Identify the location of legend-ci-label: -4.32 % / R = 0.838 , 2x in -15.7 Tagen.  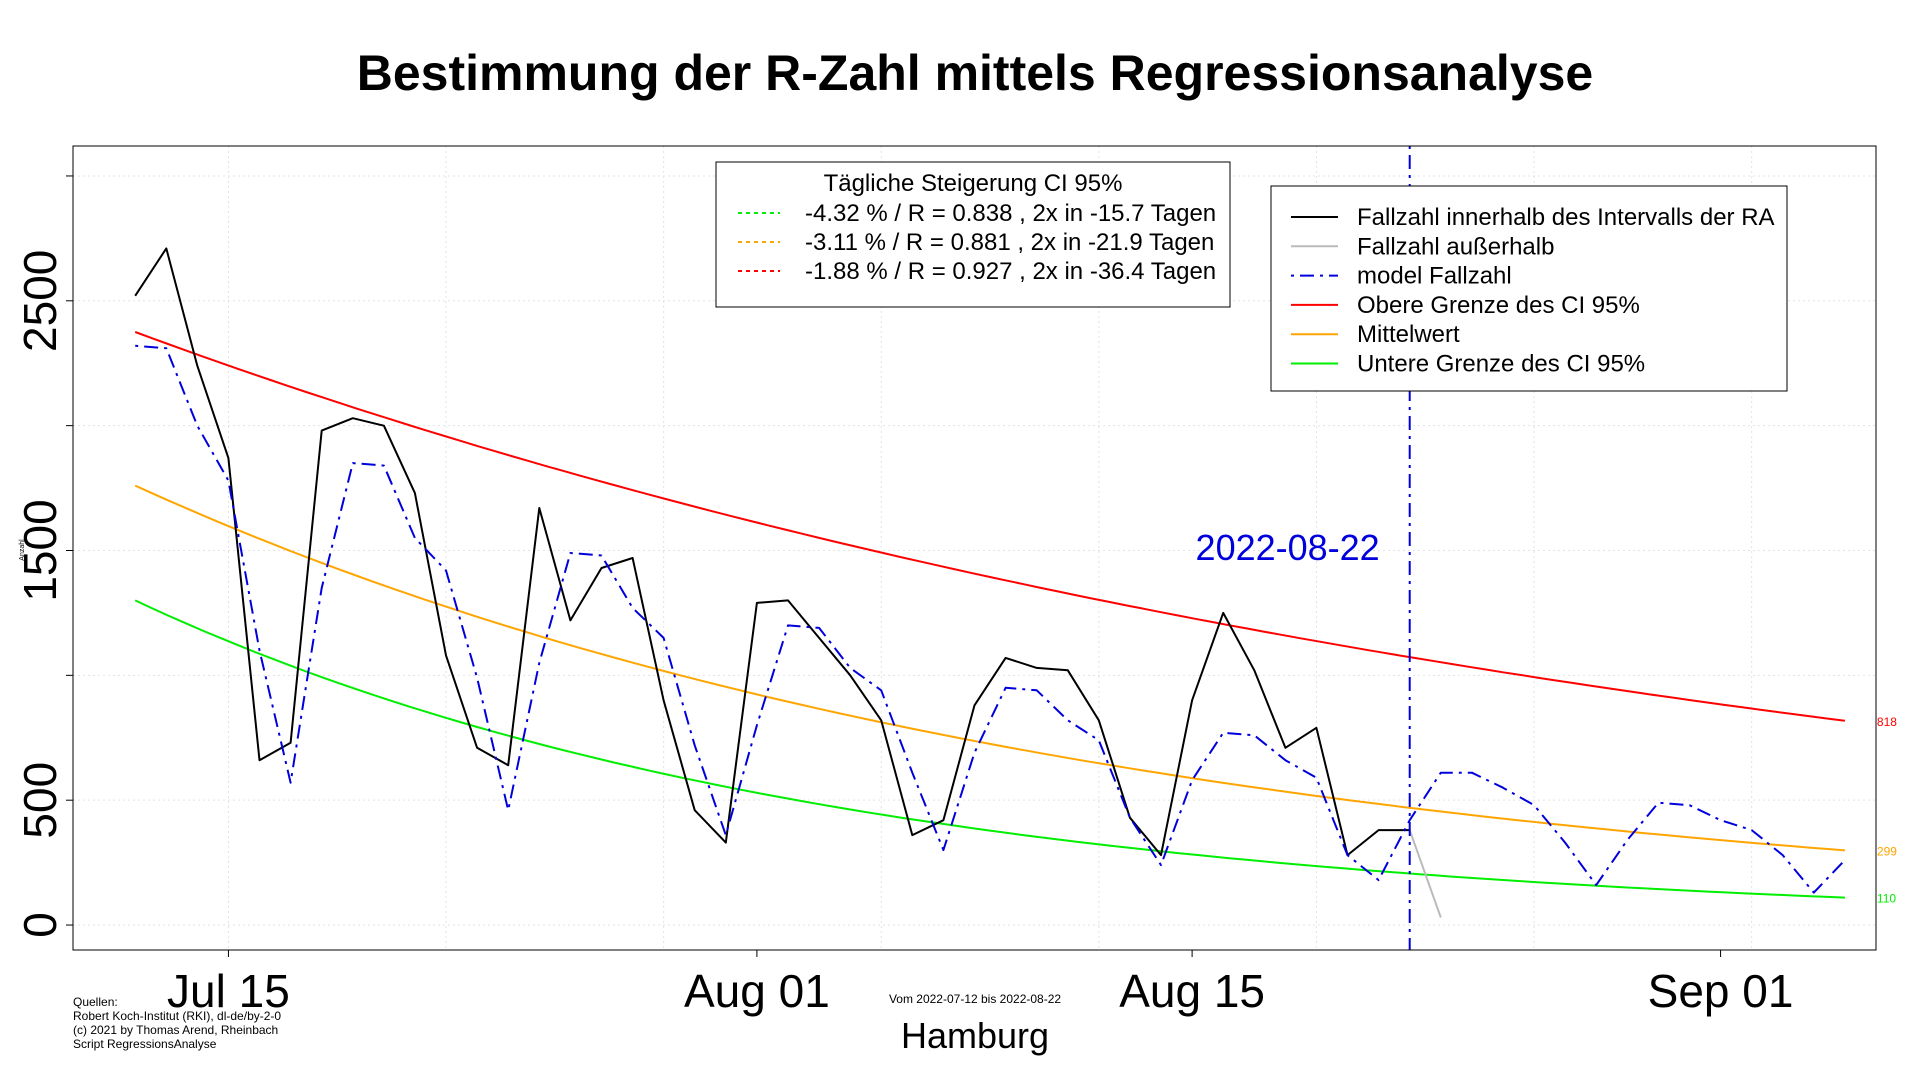
(1010, 213).